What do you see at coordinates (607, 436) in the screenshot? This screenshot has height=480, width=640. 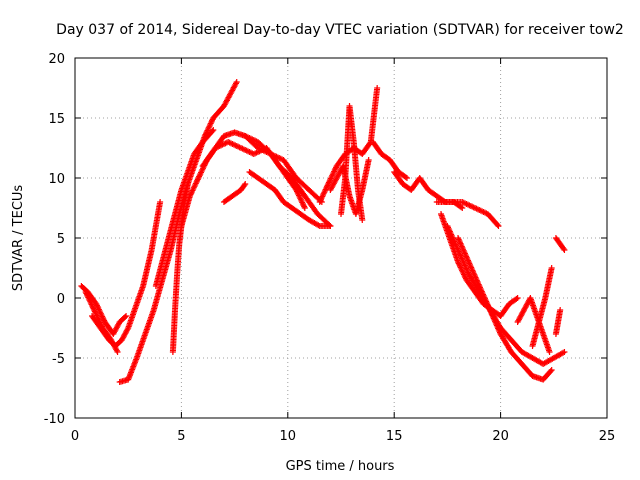 I see `x-tick-label: 25` at bounding box center [607, 436].